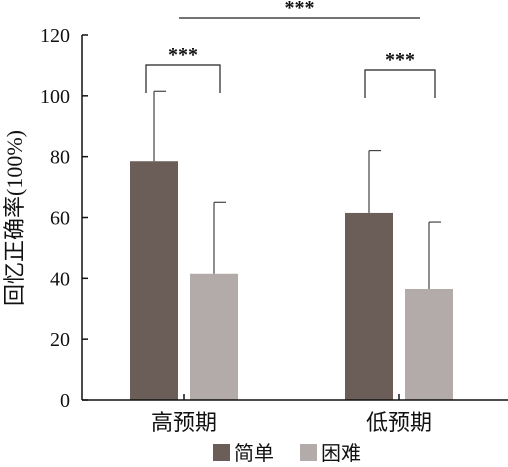 The width and height of the screenshot is (508, 467). I want to click on x-tick-label: 低预期, so click(399, 422).